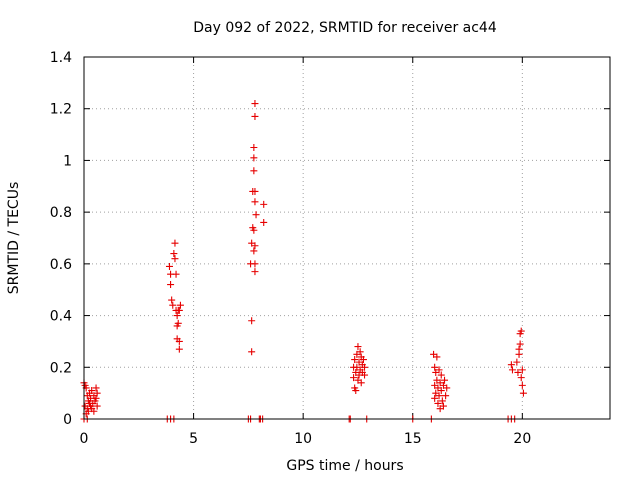 This screenshot has width=640, height=480. I want to click on y-tick-label: 1, so click(67, 161).